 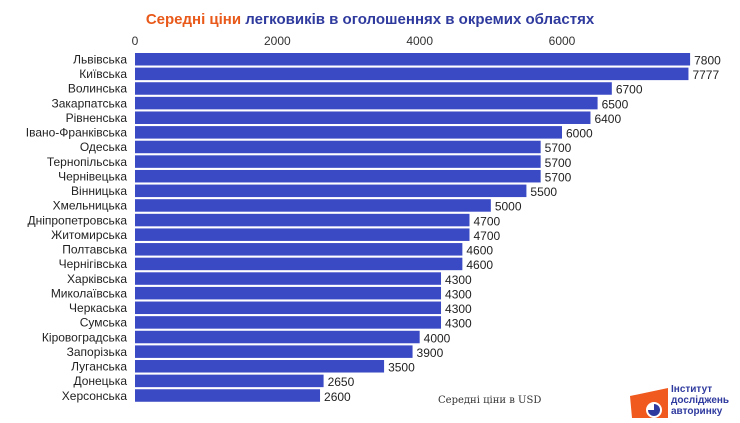 I want to click on value-label: 2650, so click(x=341, y=382).